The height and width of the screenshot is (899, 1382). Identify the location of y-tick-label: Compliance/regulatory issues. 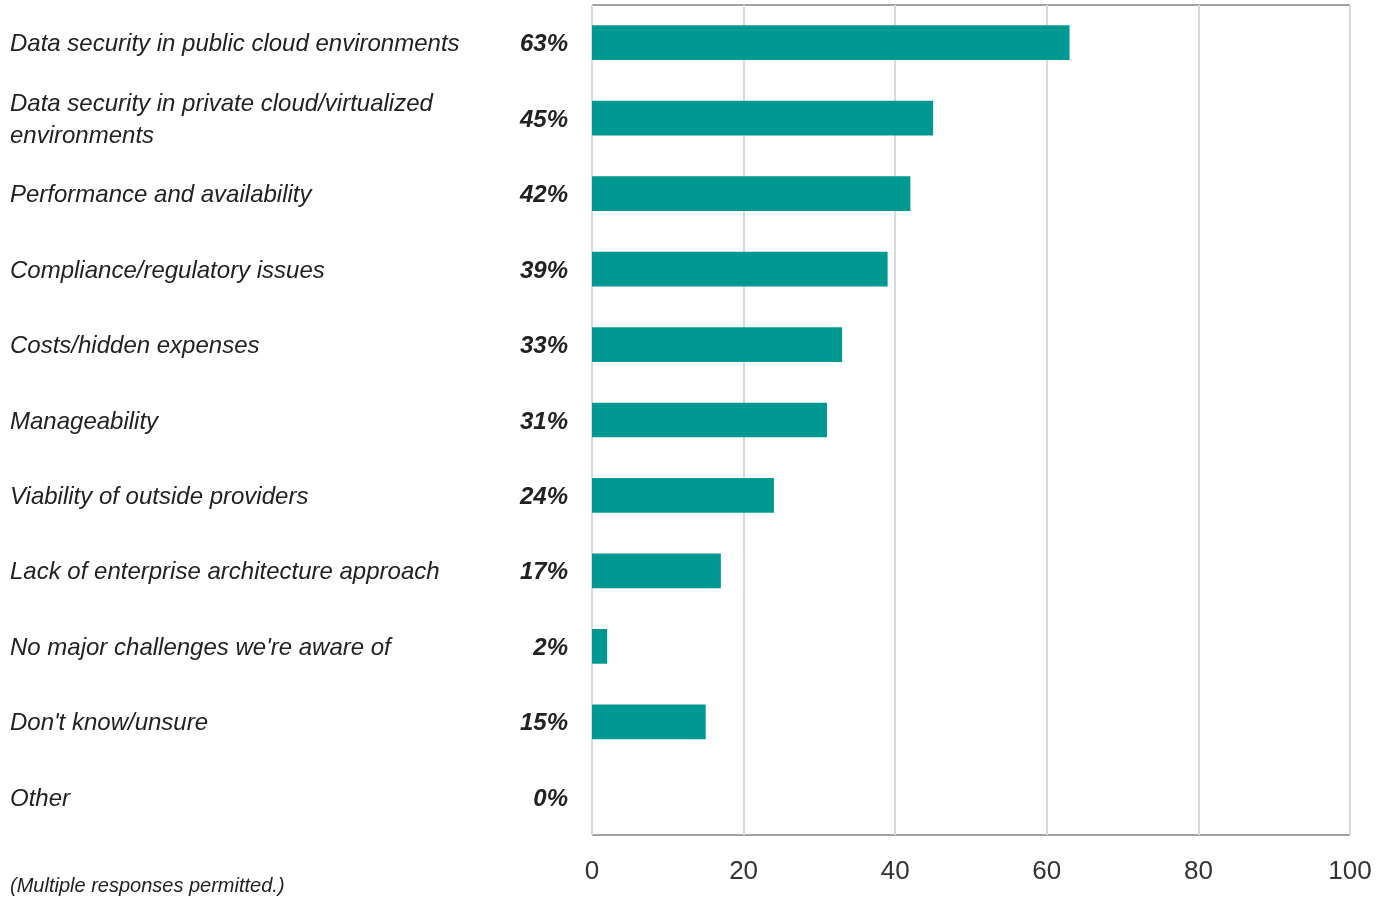
(167, 269).